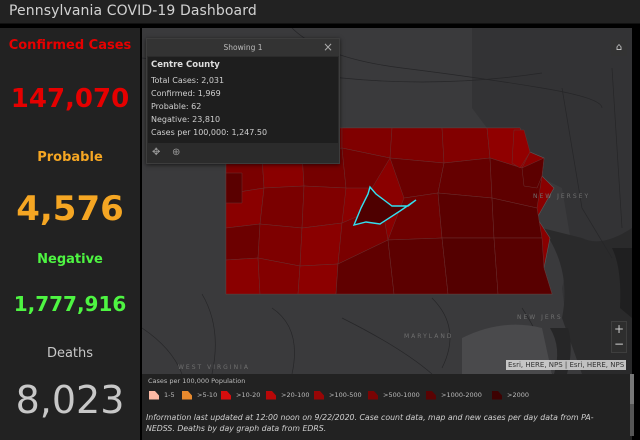  I want to click on zoom-out-button: −, so click(619, 344).